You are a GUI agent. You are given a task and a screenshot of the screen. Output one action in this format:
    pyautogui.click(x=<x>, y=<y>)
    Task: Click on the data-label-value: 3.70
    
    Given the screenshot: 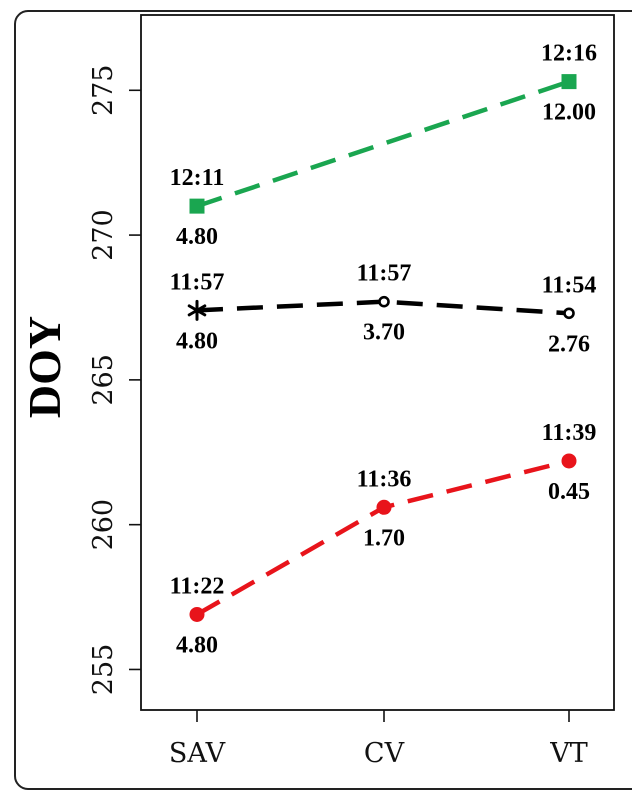 What is the action you would take?
    pyautogui.click(x=384, y=333)
    